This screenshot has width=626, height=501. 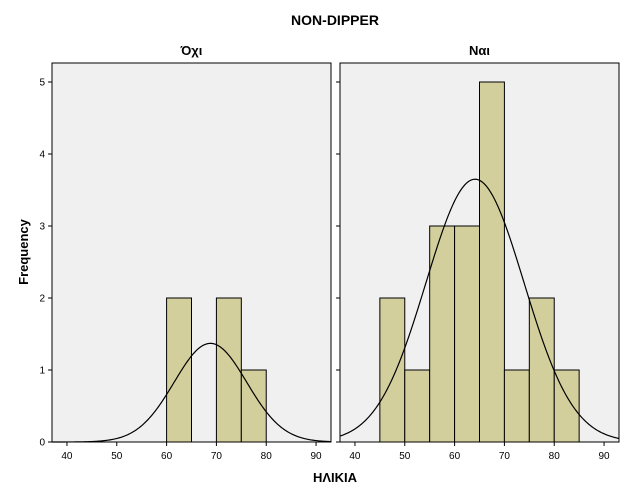 What do you see at coordinates (42, 227) in the screenshot?
I see `y-tick-label: 3` at bounding box center [42, 227].